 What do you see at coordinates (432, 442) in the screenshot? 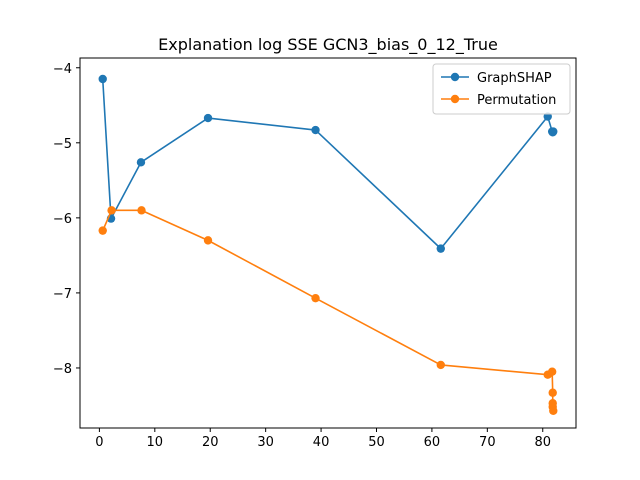
I see `x-tick-label: 60` at bounding box center [432, 442].